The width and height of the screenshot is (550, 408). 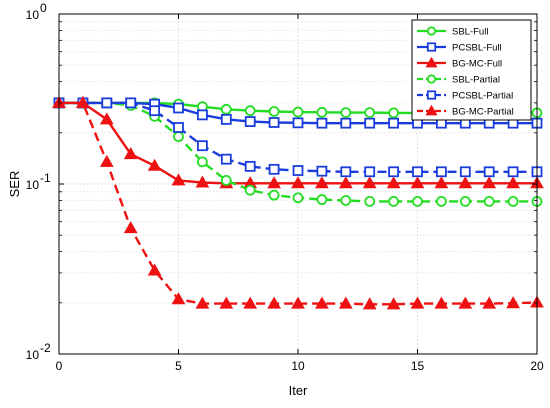 I want to click on y-tick-label-exponent: -1, so click(x=45, y=178).